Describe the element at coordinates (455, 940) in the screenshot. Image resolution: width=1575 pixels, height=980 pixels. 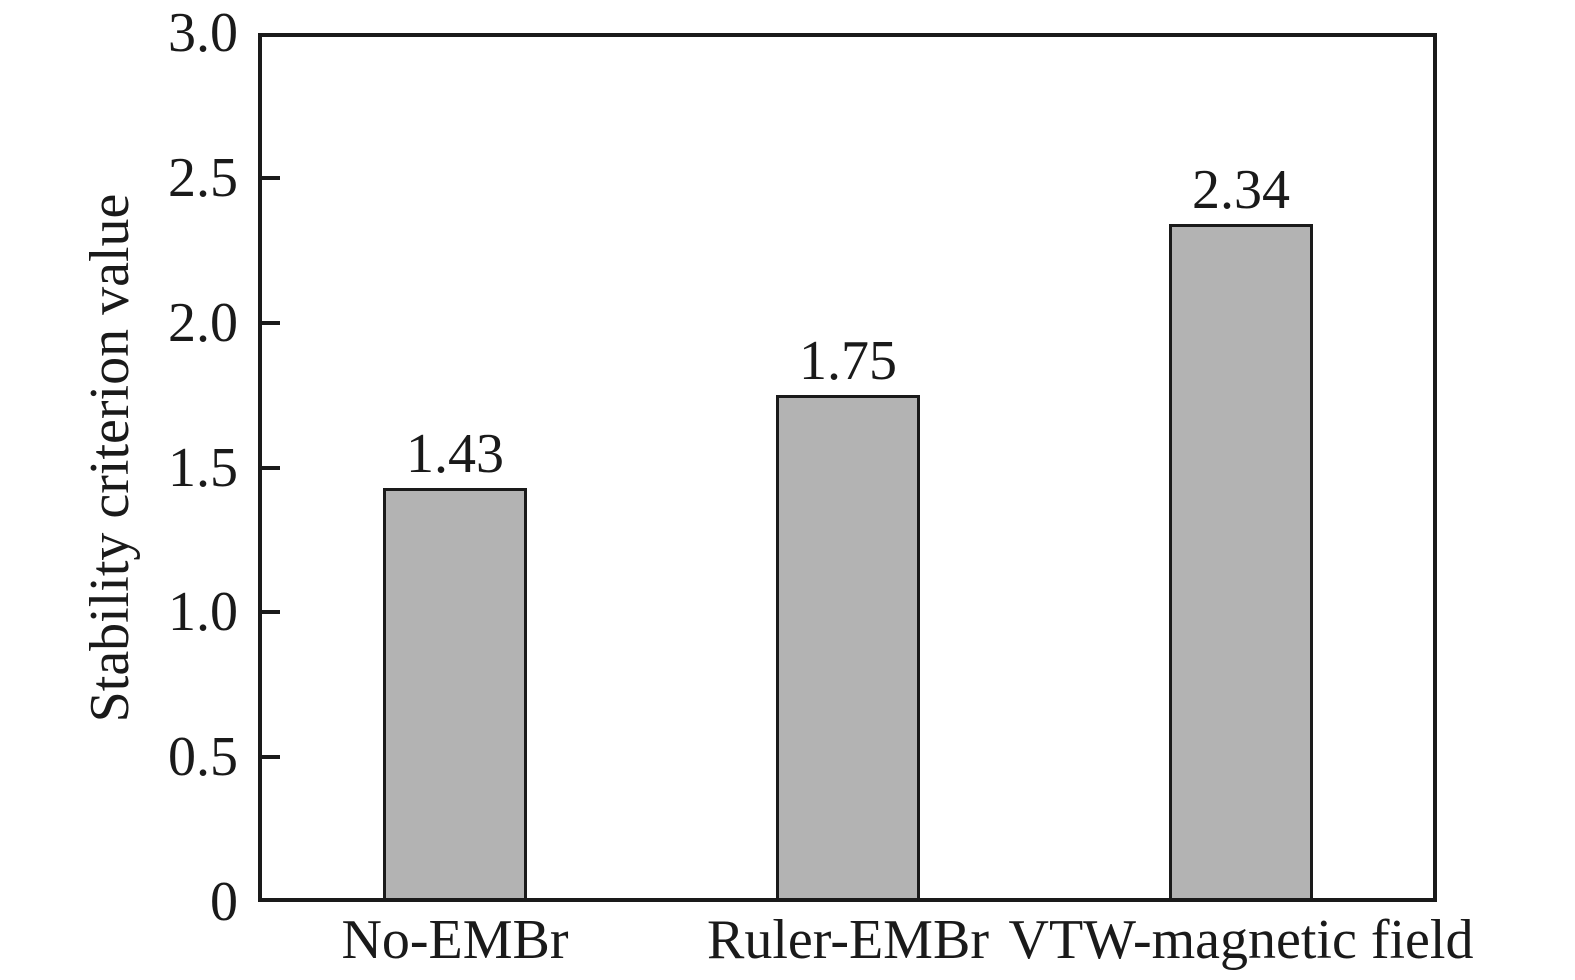
I see `x-category-label: No-EMBr` at that location.